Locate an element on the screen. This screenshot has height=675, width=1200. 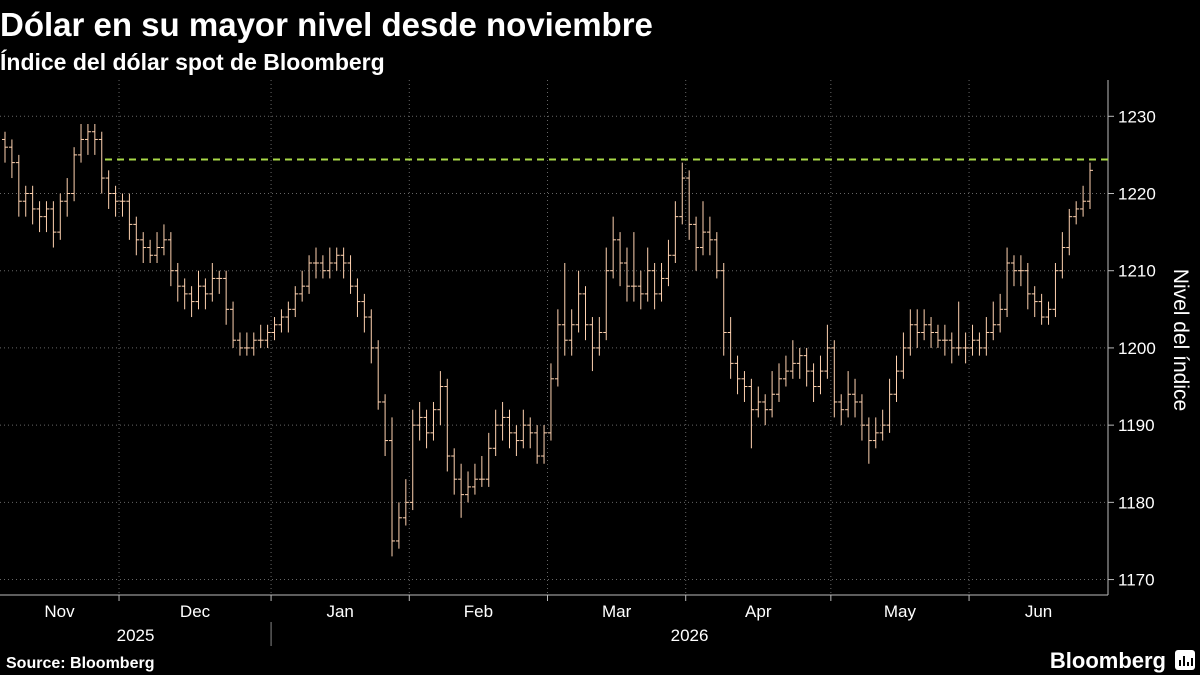
y-tick-label: 1230 is located at coordinates (1137, 116).